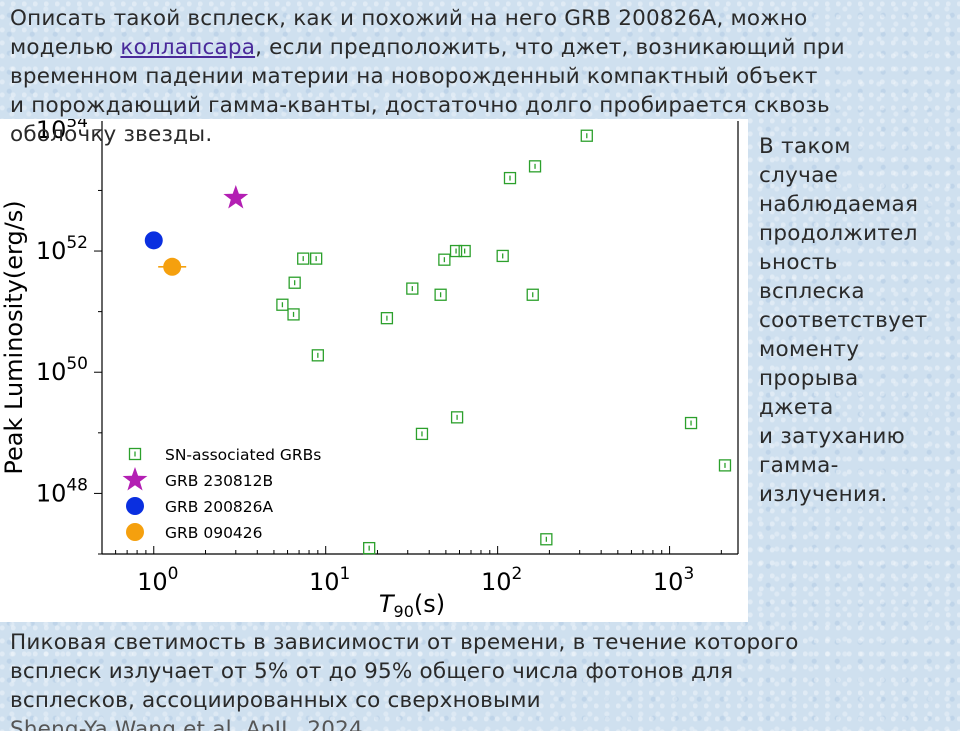 The image size is (960, 731). I want to click on y-tick-label: 1054, so click(62, 131).